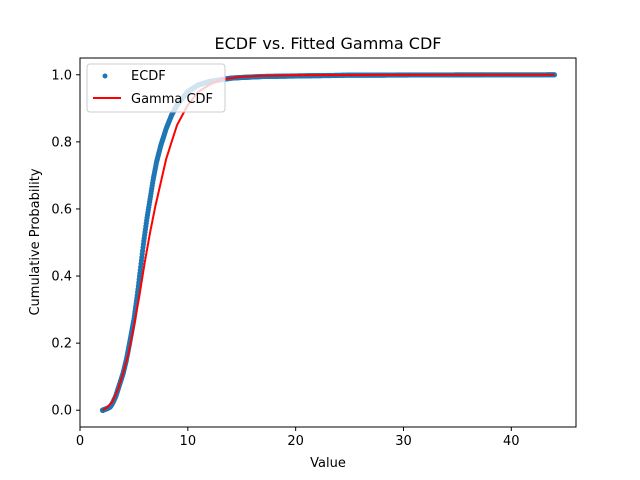  Describe the element at coordinates (61, 209) in the screenshot. I see `y-tick-label: 0.6` at that location.